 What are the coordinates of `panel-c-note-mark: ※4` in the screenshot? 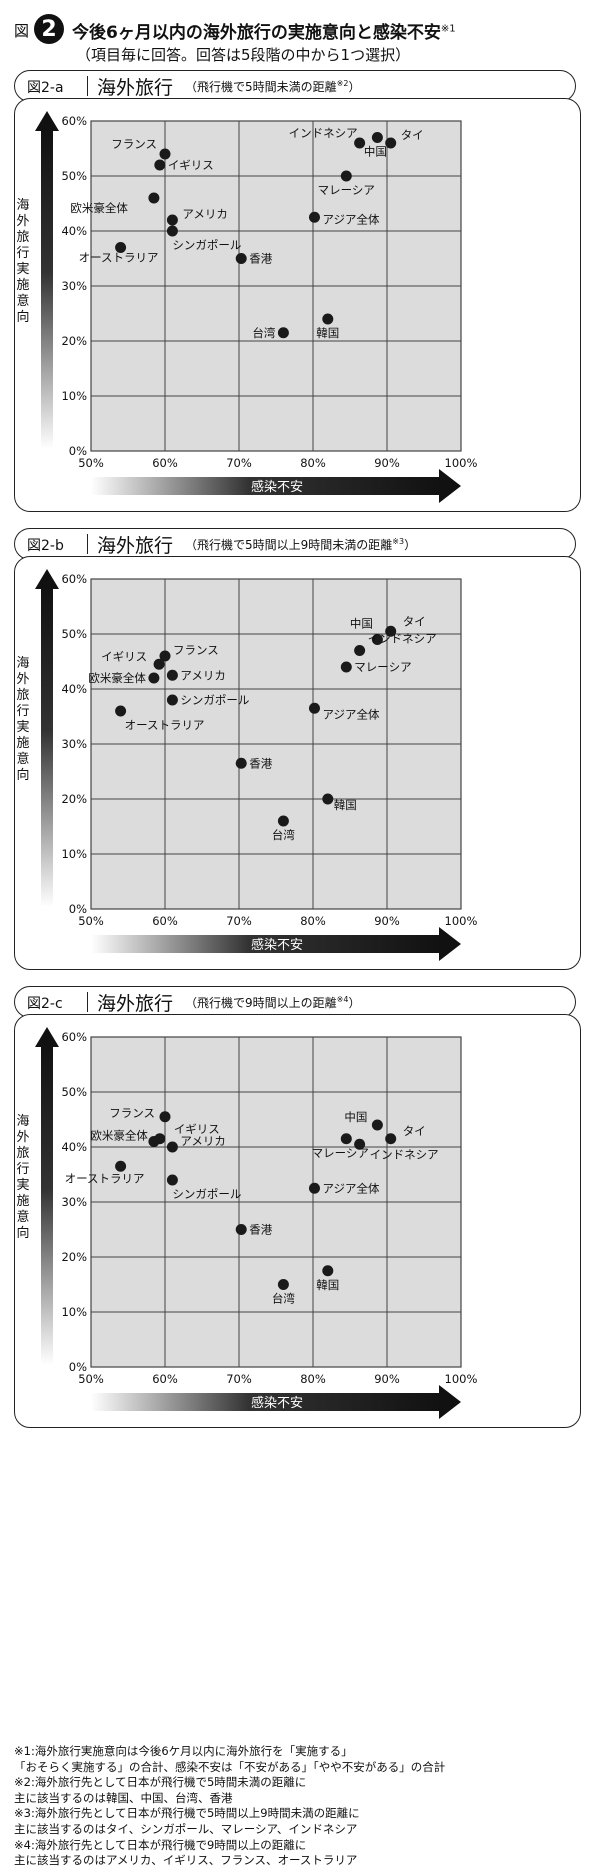 It's located at (342, 999).